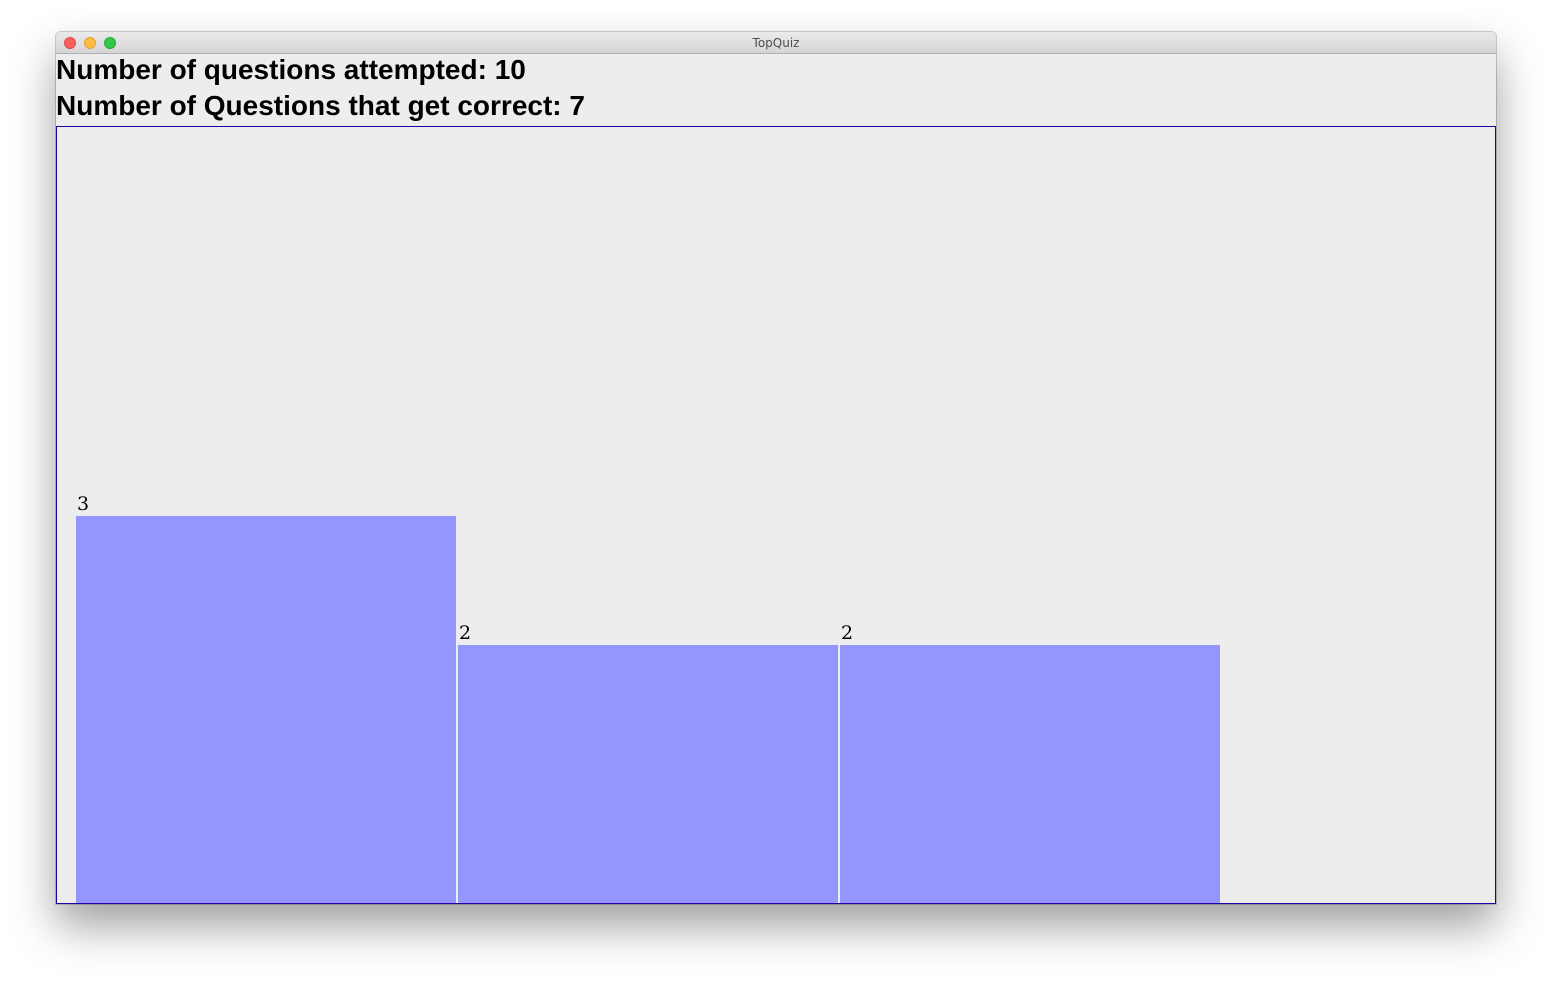  What do you see at coordinates (291, 69) in the screenshot?
I see `questions-attempted-label: Number of questions attempted: 10` at bounding box center [291, 69].